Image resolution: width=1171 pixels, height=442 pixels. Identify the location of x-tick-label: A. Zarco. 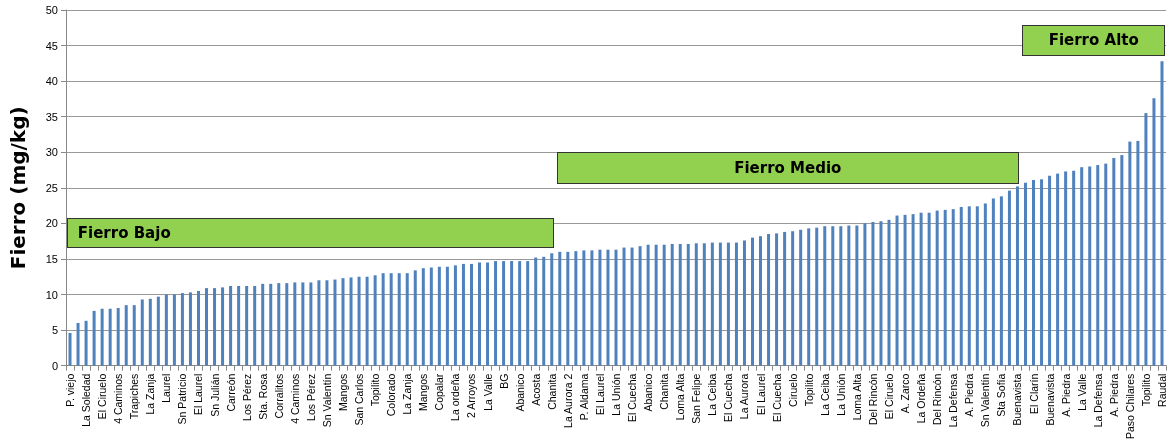
(905, 393).